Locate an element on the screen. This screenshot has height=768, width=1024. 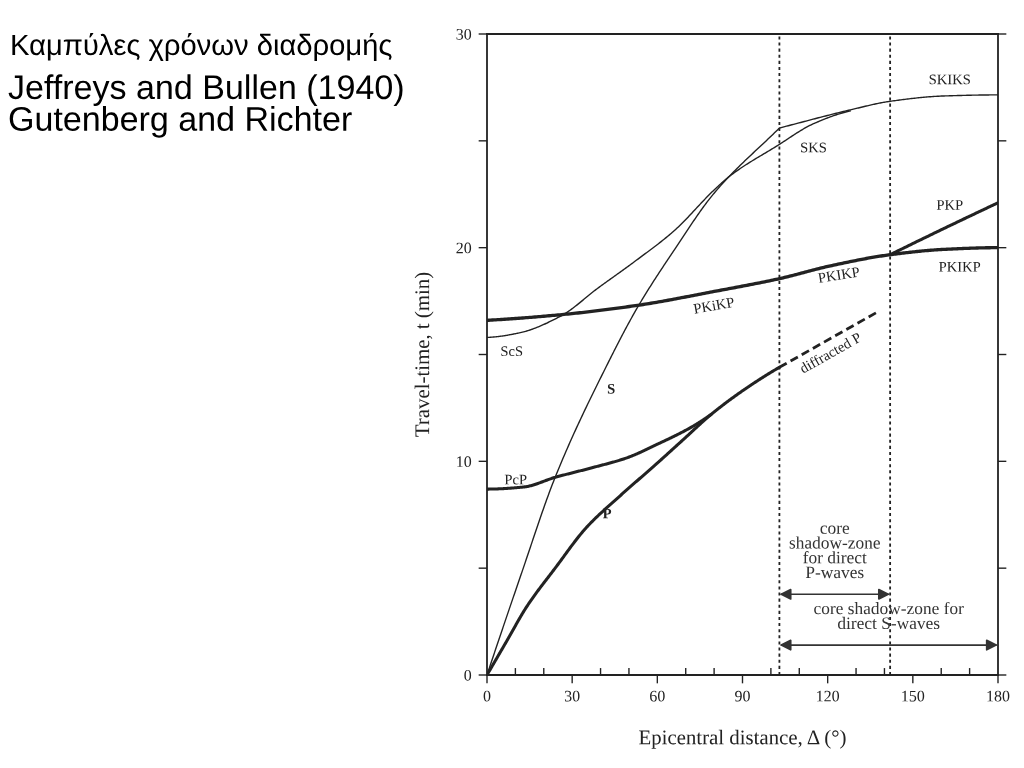
text: Jeffreys and Bullen (1940) Gutenberg and Richter is located at coordinates (205, 106).